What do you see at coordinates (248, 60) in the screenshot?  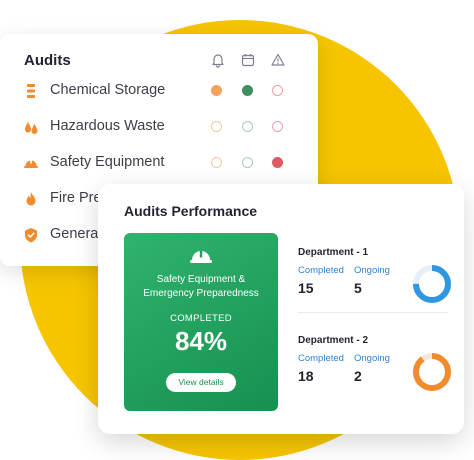 I see `calendar-icon` at bounding box center [248, 60].